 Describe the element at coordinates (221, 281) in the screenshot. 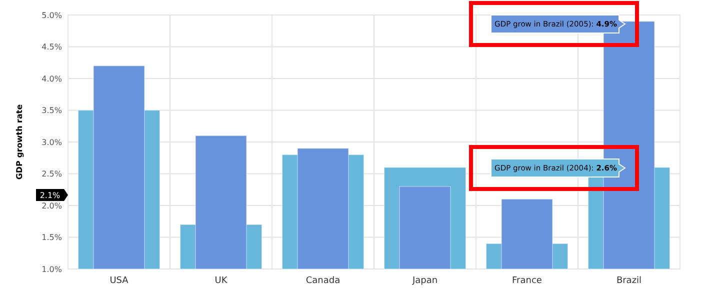

I see `x-tick-label: UK` at that location.